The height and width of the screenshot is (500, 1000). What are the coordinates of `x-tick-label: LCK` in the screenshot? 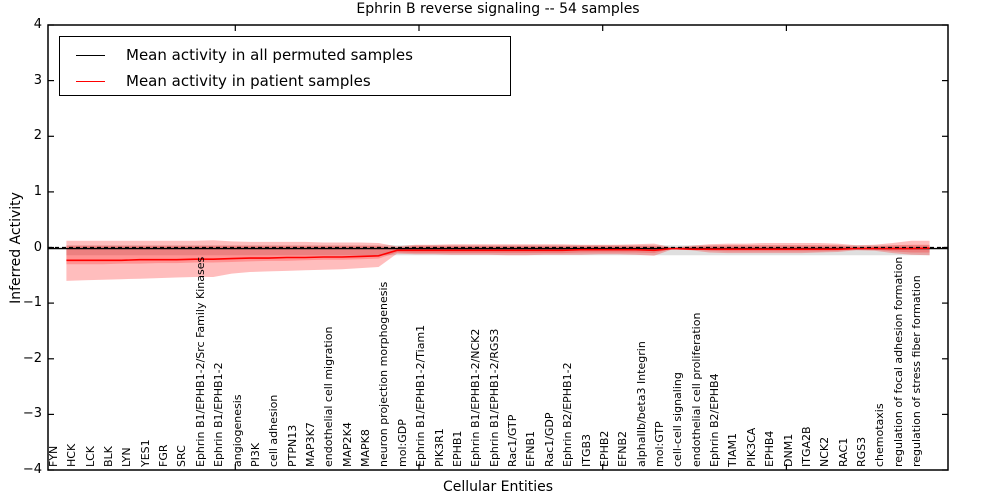 It's located at (90, 456).